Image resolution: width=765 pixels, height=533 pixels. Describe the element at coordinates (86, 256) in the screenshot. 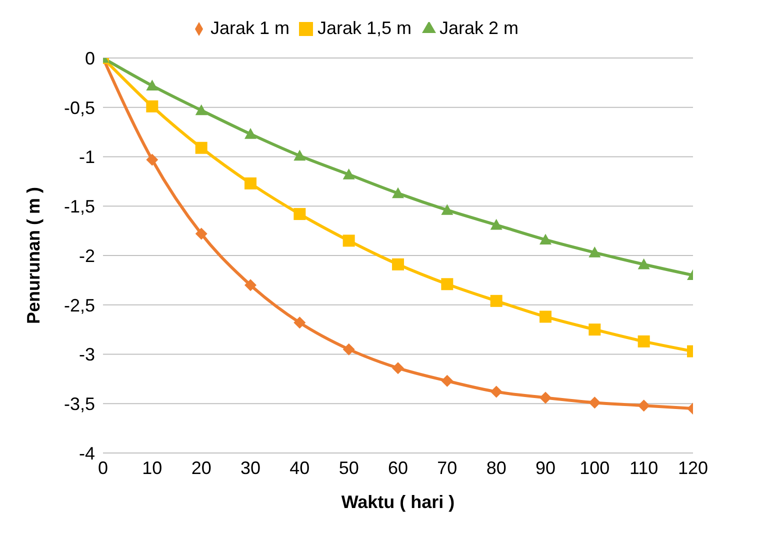

I see `y-tick-label: -2` at that location.